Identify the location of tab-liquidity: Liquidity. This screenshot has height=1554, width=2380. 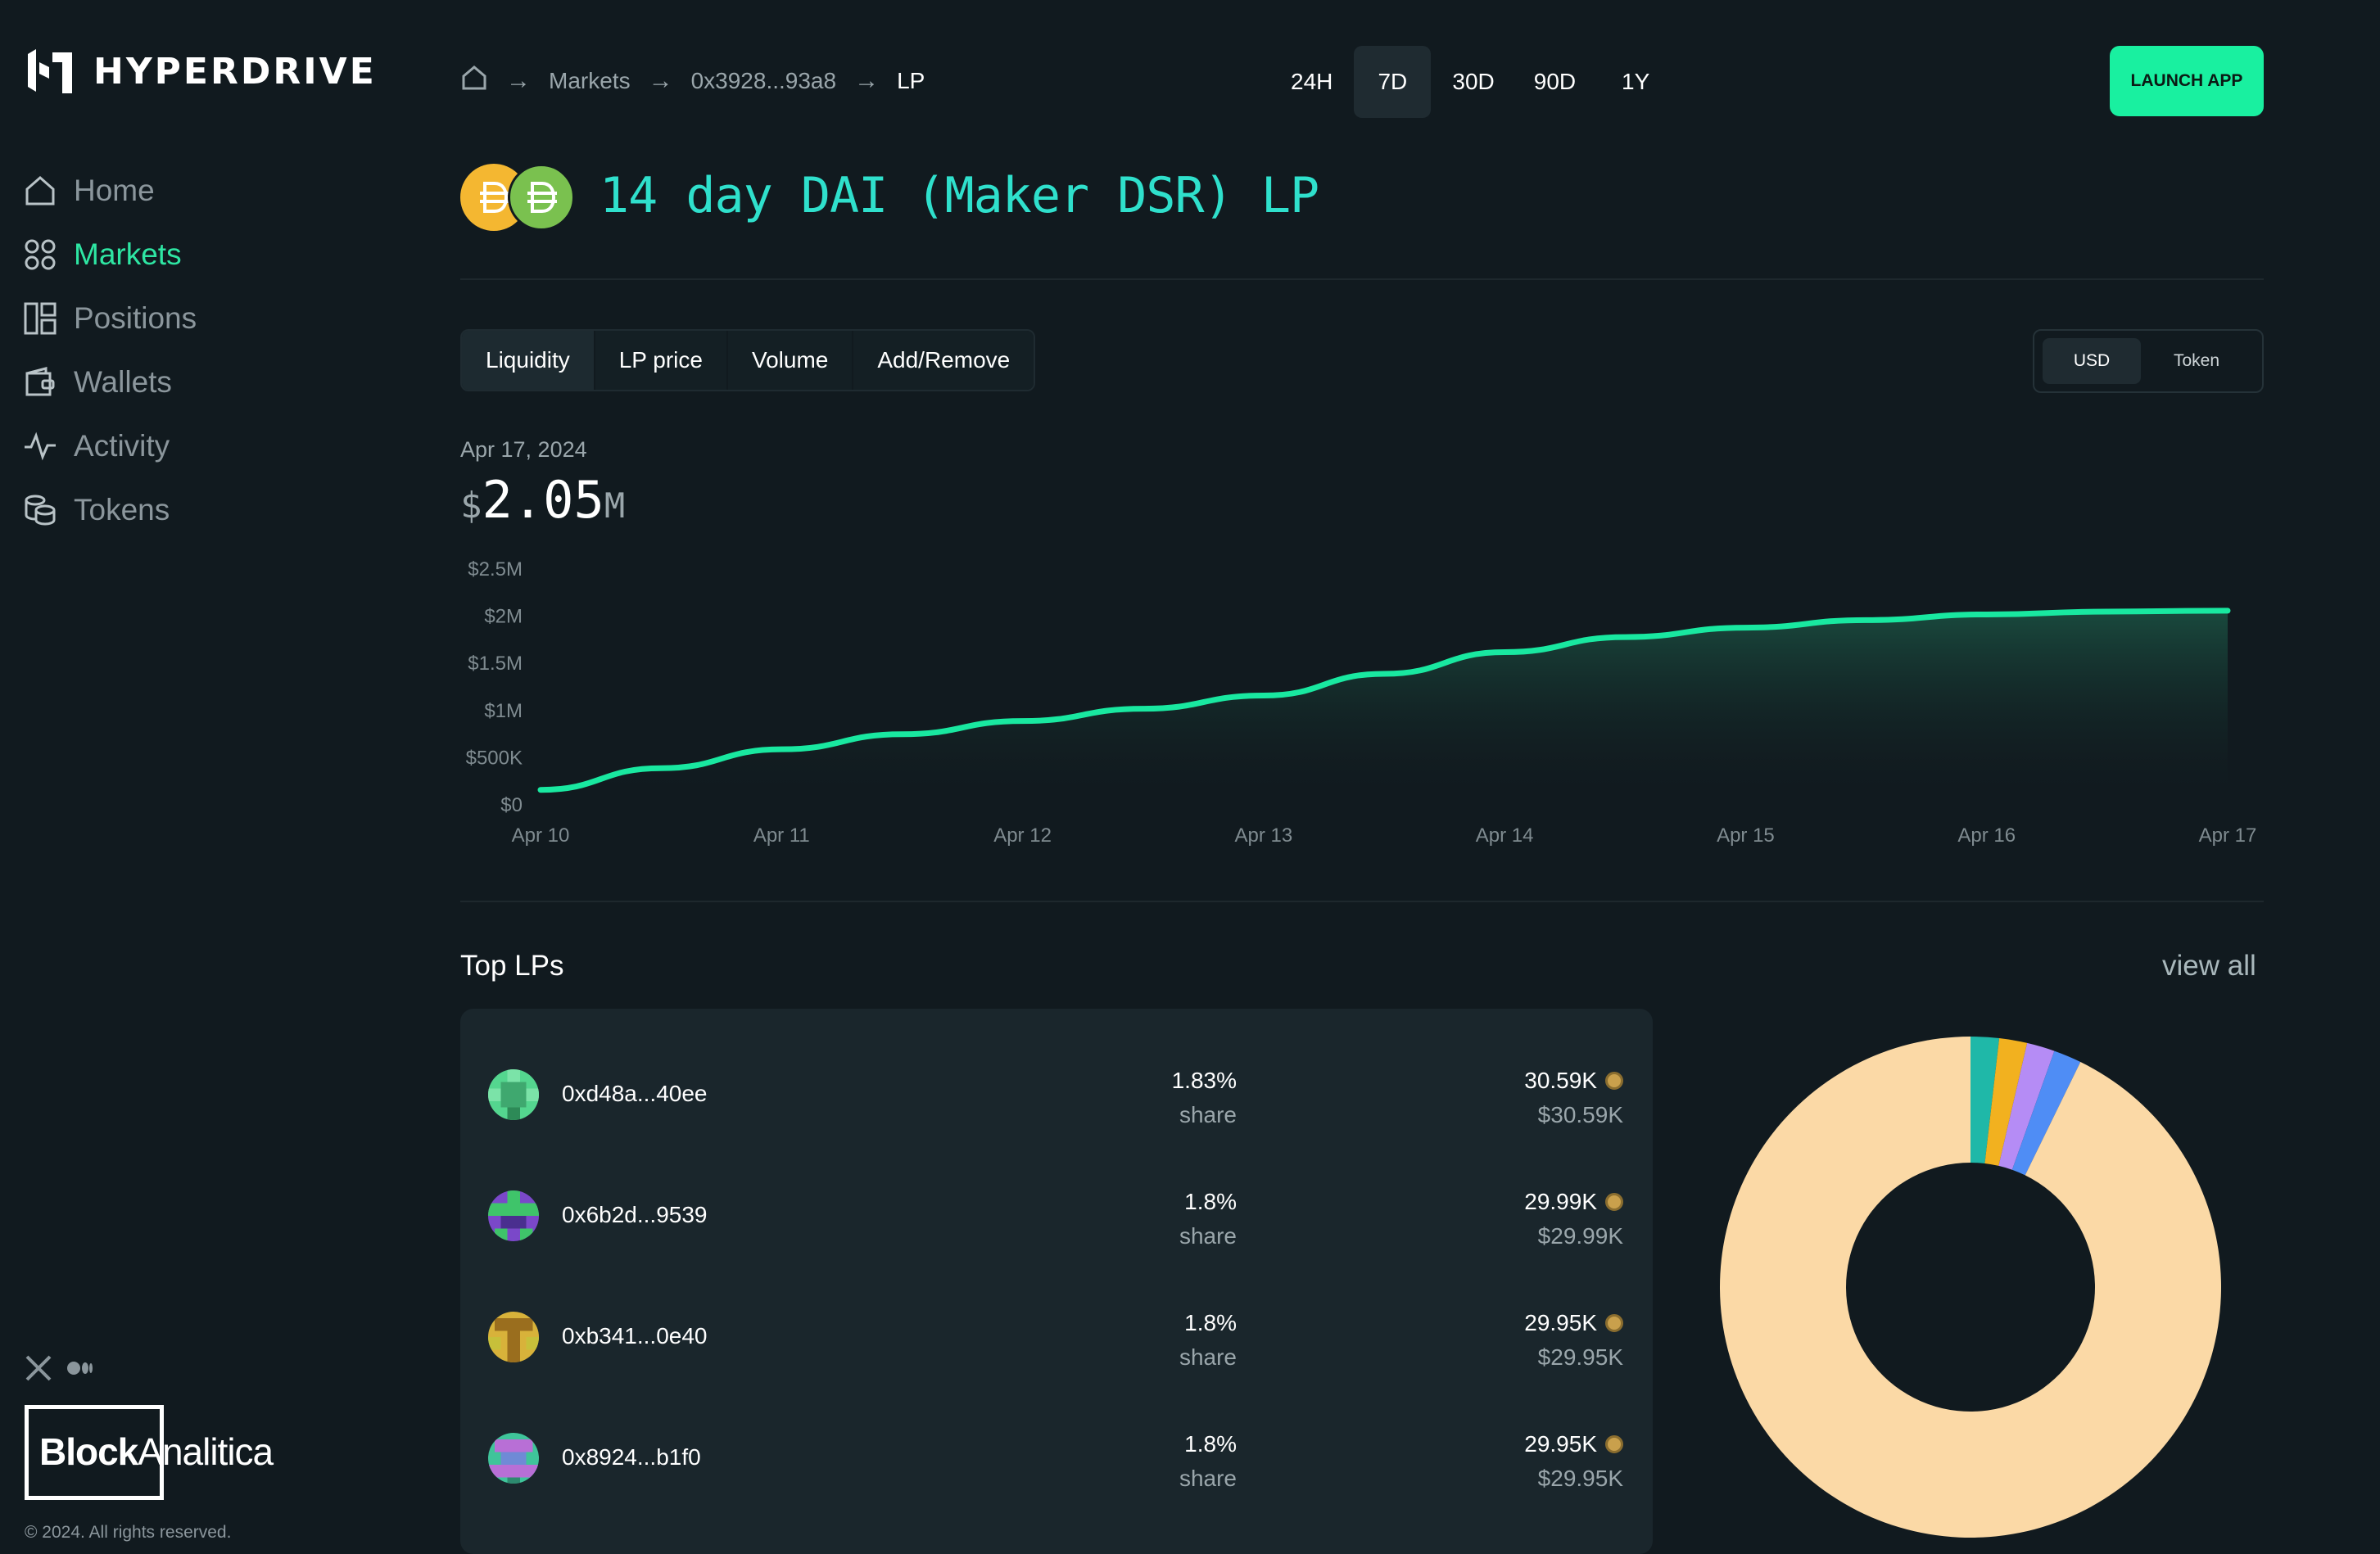
(528, 360).